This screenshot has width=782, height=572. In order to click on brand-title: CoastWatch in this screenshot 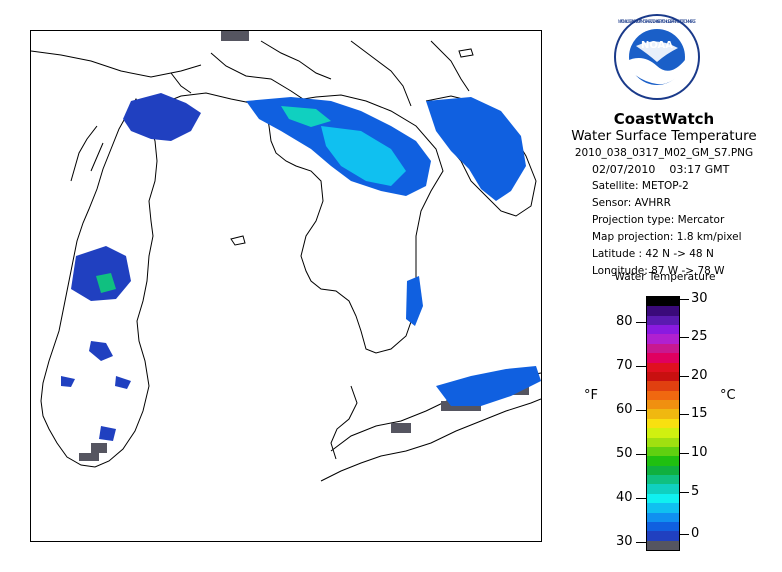, I will do `click(664, 119)`.